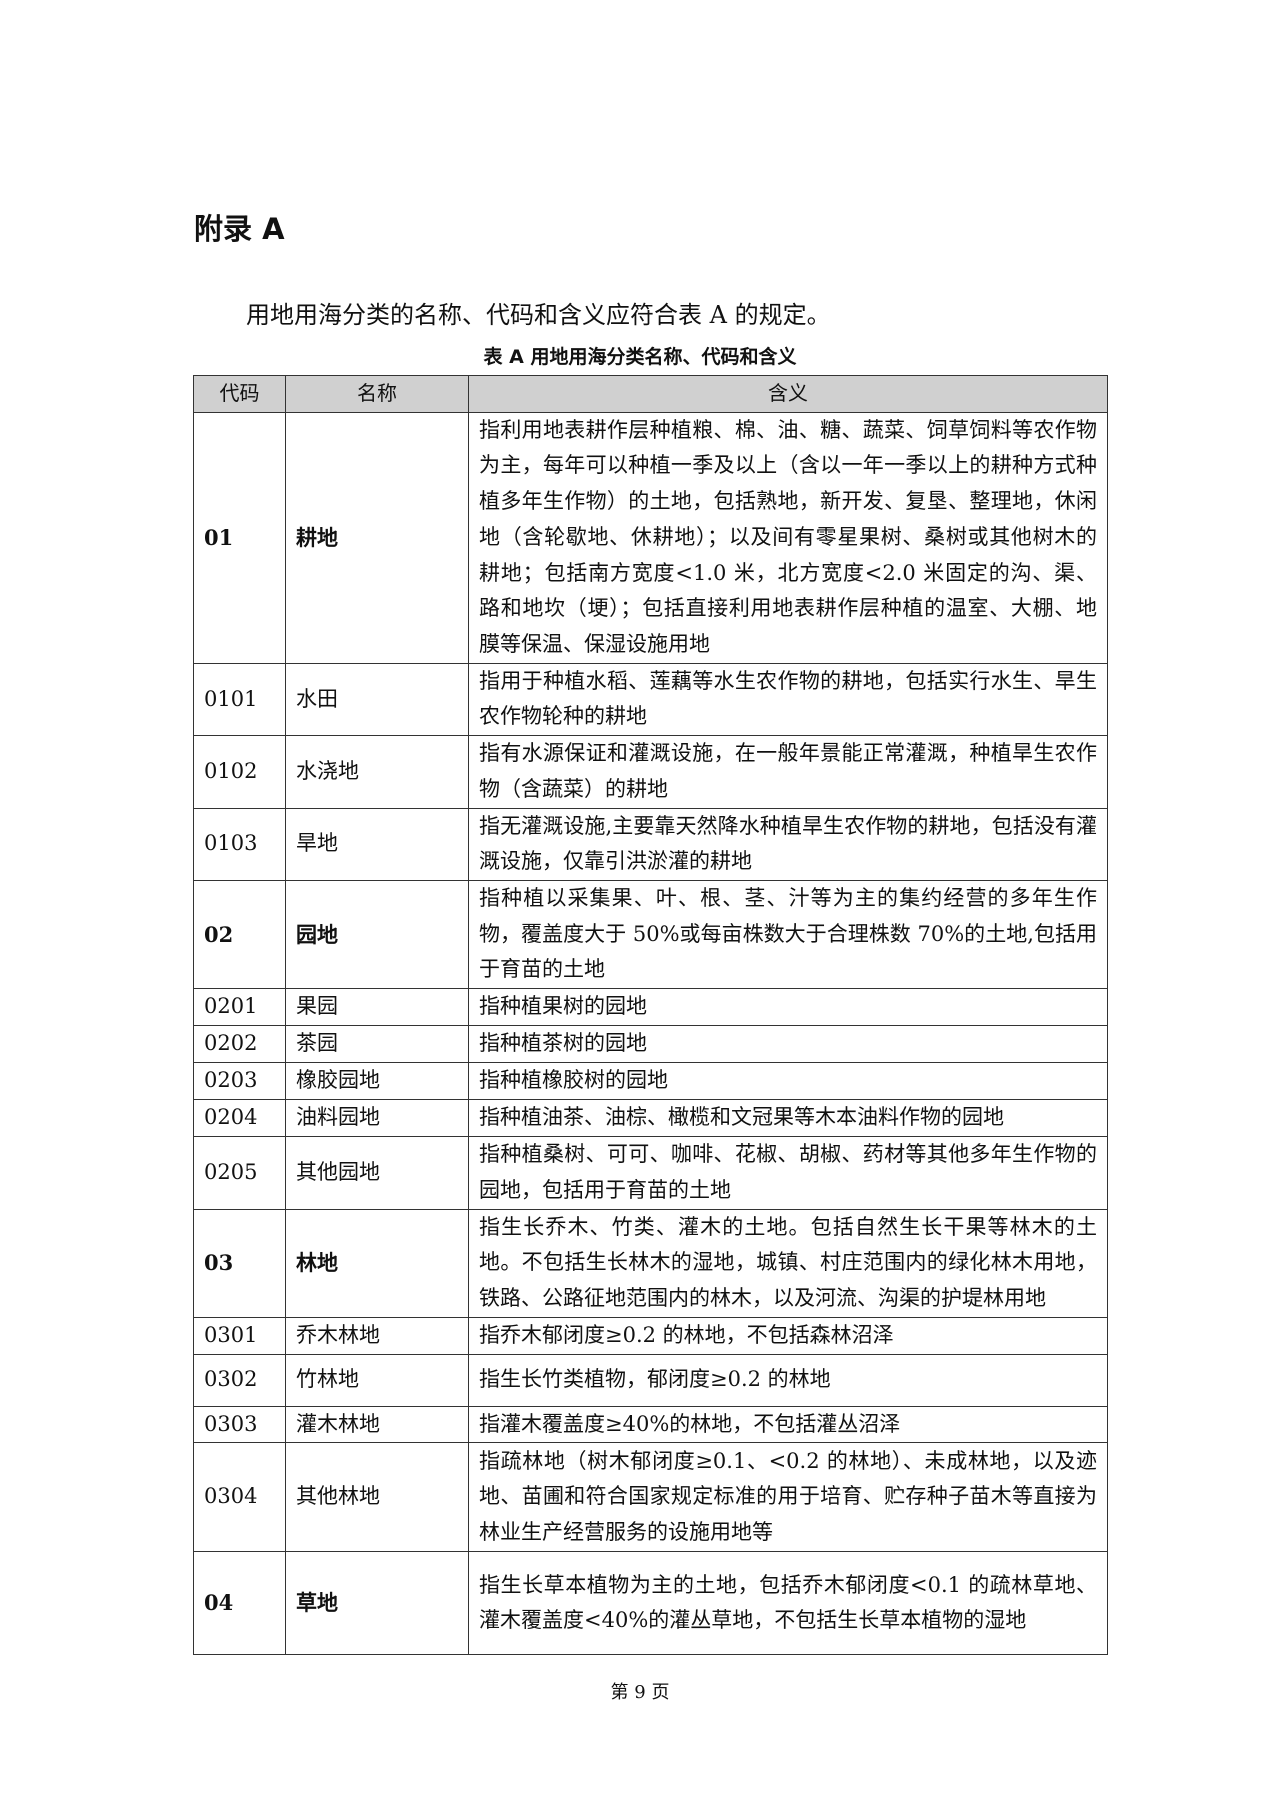  Describe the element at coordinates (377, 537) in the screenshot. I see `cell-name: 耕地` at that location.